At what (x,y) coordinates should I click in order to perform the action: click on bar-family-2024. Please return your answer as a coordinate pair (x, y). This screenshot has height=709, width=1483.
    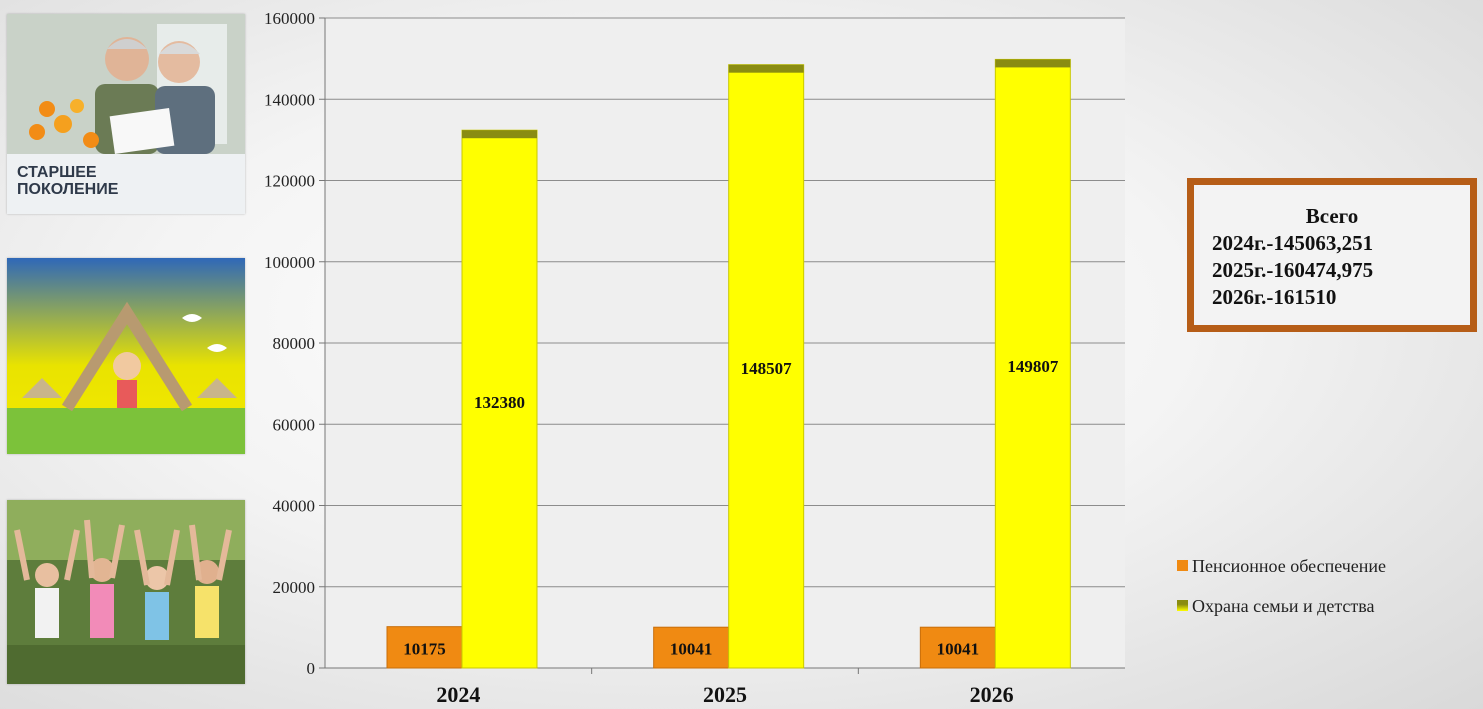
    Looking at the image, I should click on (499, 399).